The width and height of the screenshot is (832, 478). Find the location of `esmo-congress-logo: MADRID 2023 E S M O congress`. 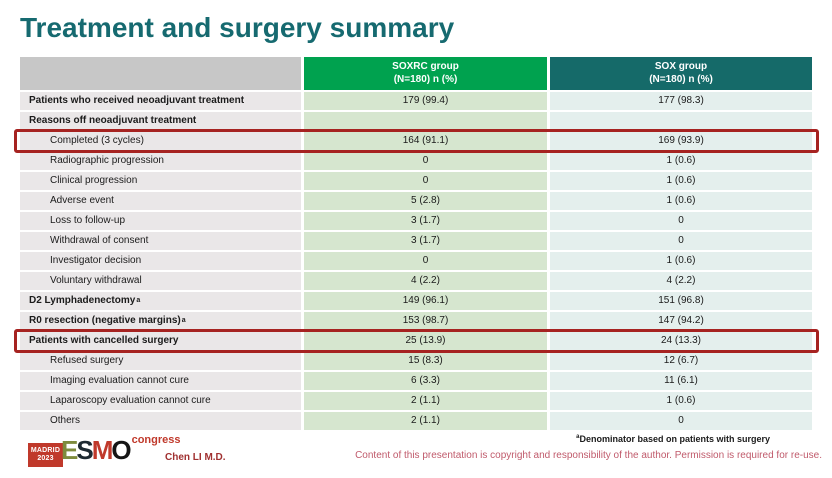

esmo-congress-logo: MADRID 2023 E S M O congress is located at coordinates (104, 450).